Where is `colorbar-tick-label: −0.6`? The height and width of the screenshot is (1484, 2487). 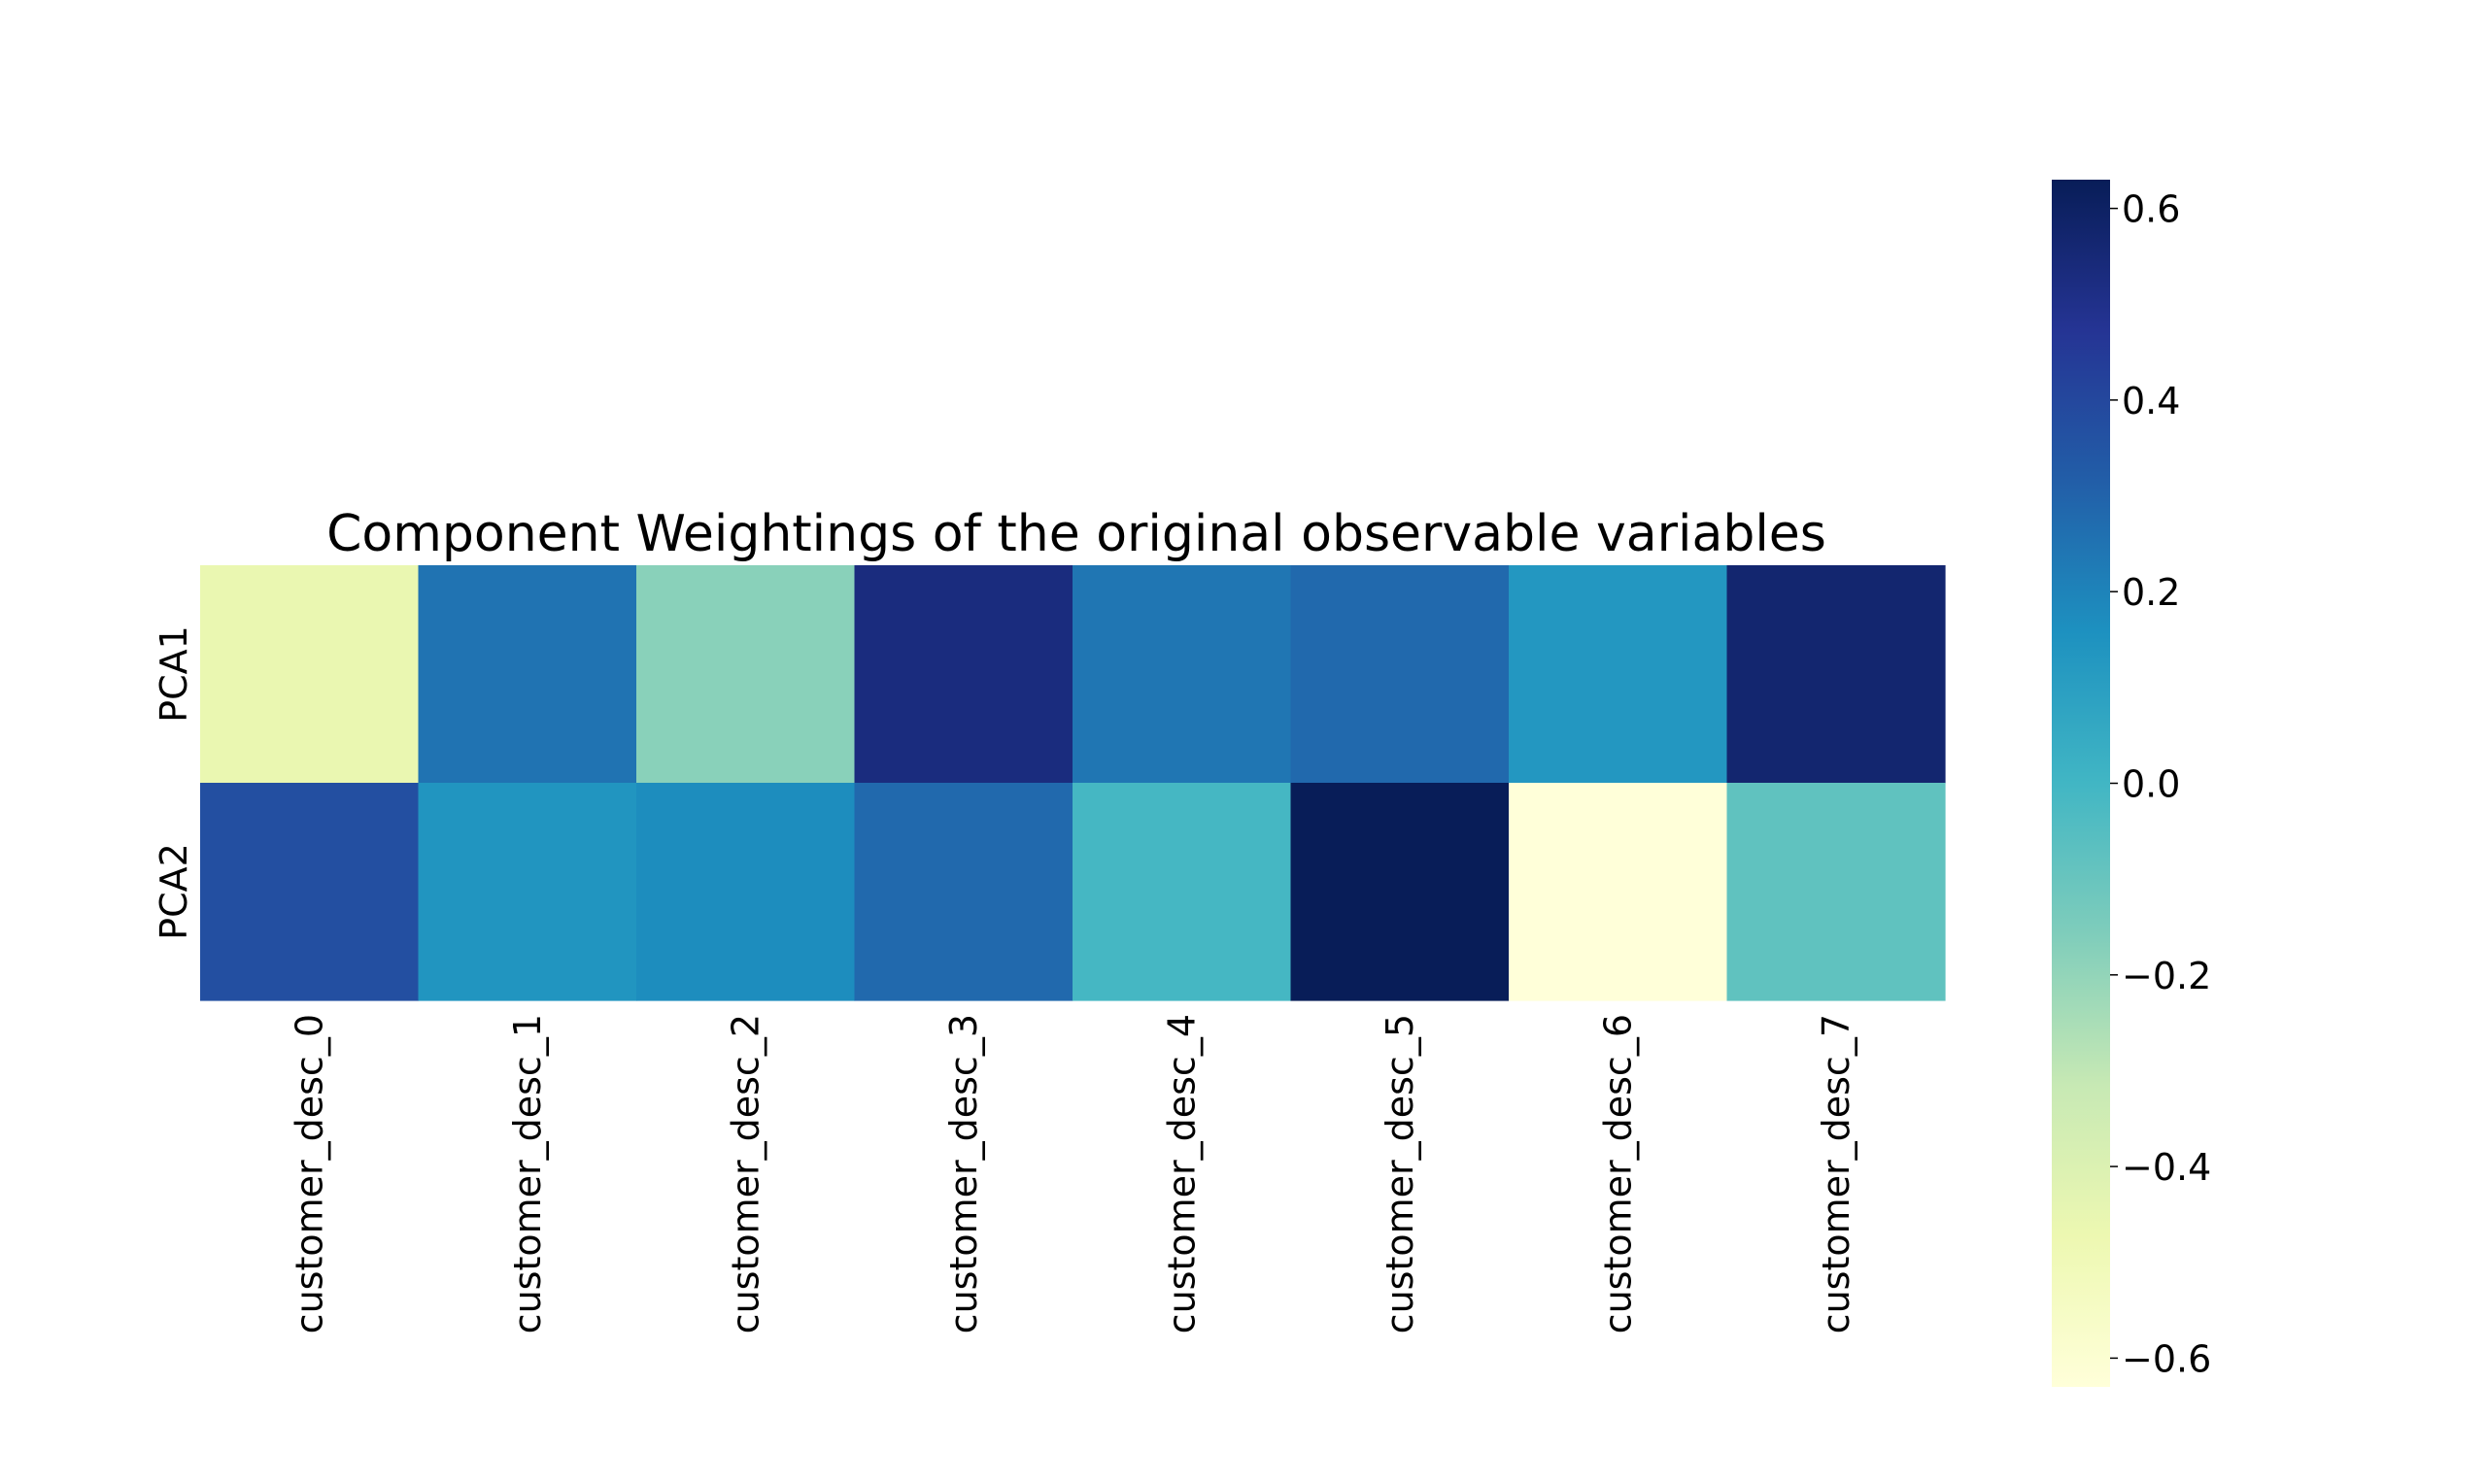 colorbar-tick-label: −0.6 is located at coordinates (2166, 1359).